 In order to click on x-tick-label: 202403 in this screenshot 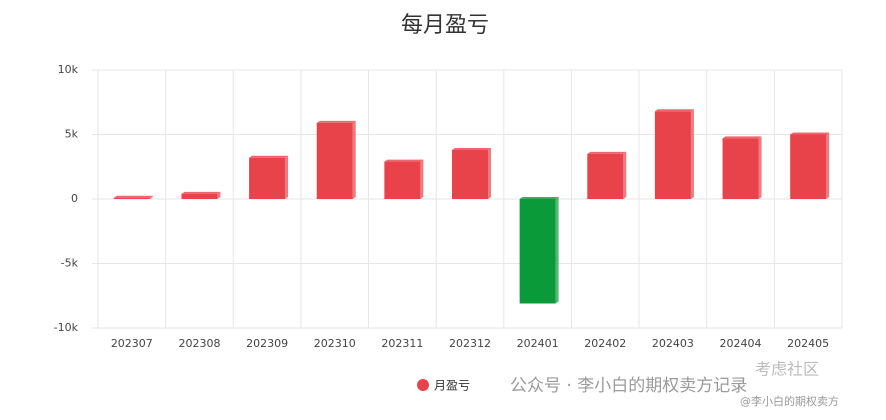, I will do `click(673, 343)`.